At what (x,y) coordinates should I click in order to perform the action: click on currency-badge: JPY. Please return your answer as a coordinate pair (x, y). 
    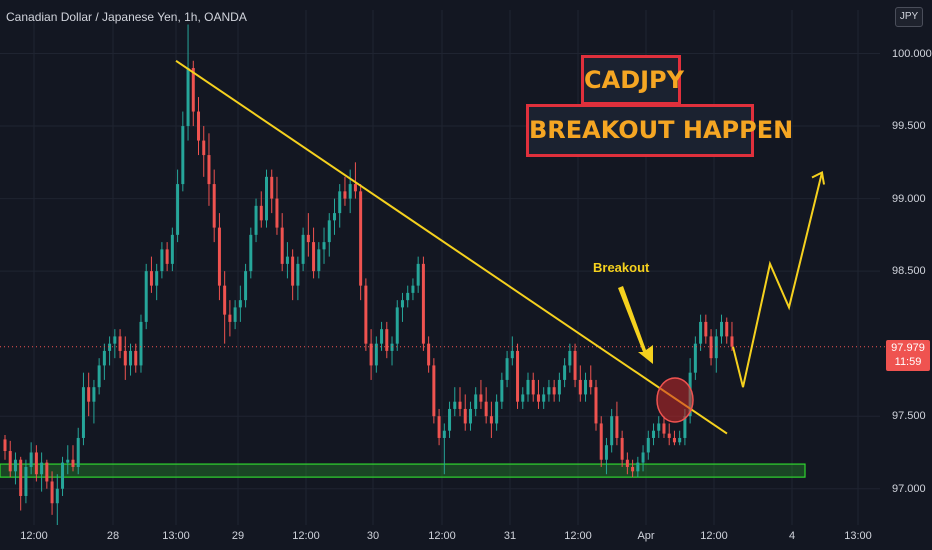
    Looking at the image, I should click on (909, 17).